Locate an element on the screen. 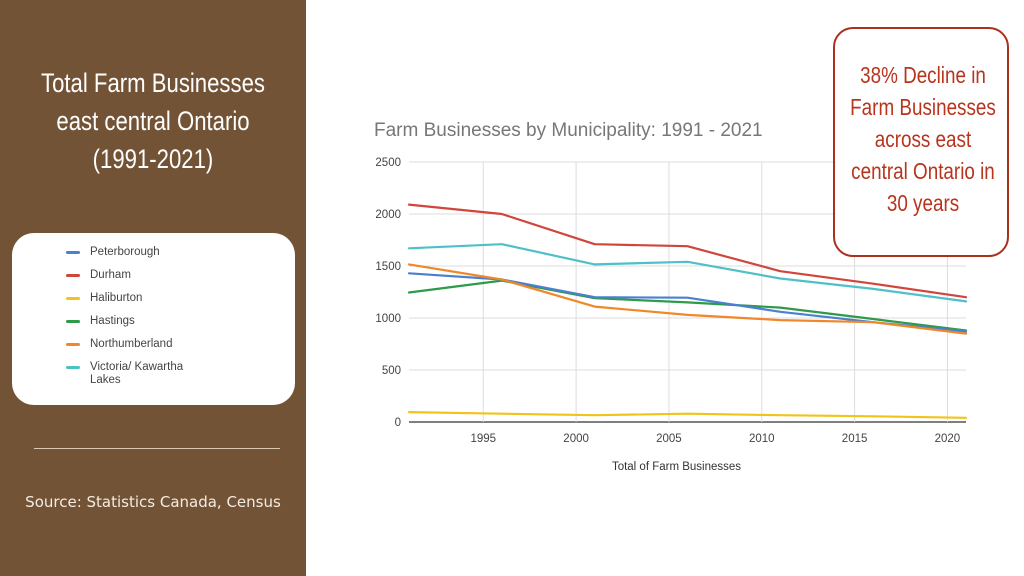 Image resolution: width=1024 pixels, height=576 pixels. legend-item: Peterborough is located at coordinates (113, 252).